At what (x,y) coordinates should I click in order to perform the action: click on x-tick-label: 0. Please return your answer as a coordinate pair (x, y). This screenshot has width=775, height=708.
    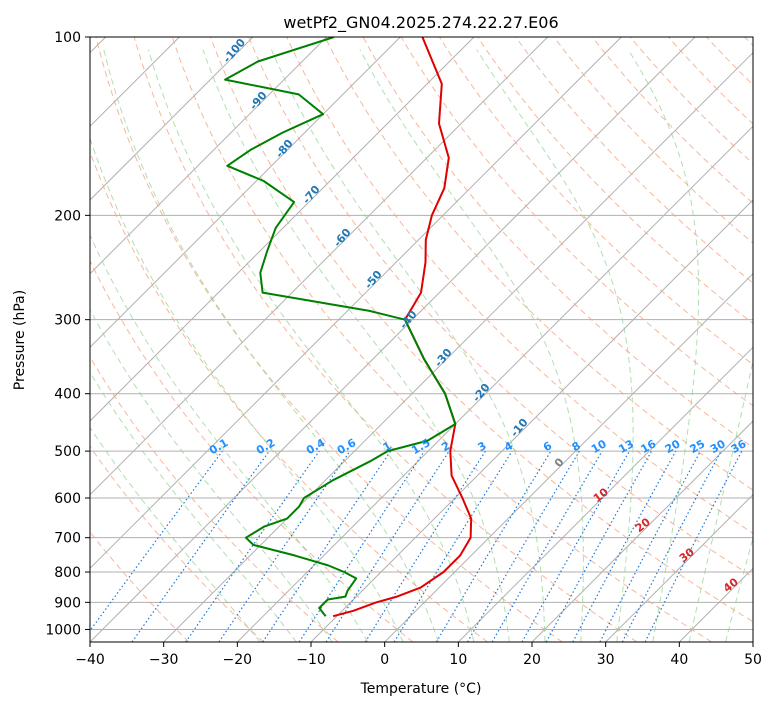
    Looking at the image, I should click on (384, 660).